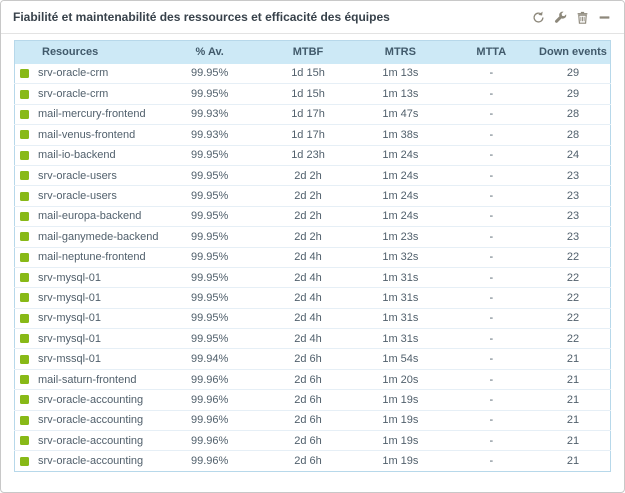 The width and height of the screenshot is (625, 493). I want to click on table-row: mail-europa-backend 99.95% 2d 2h 1m 24s -23, so click(312, 217).